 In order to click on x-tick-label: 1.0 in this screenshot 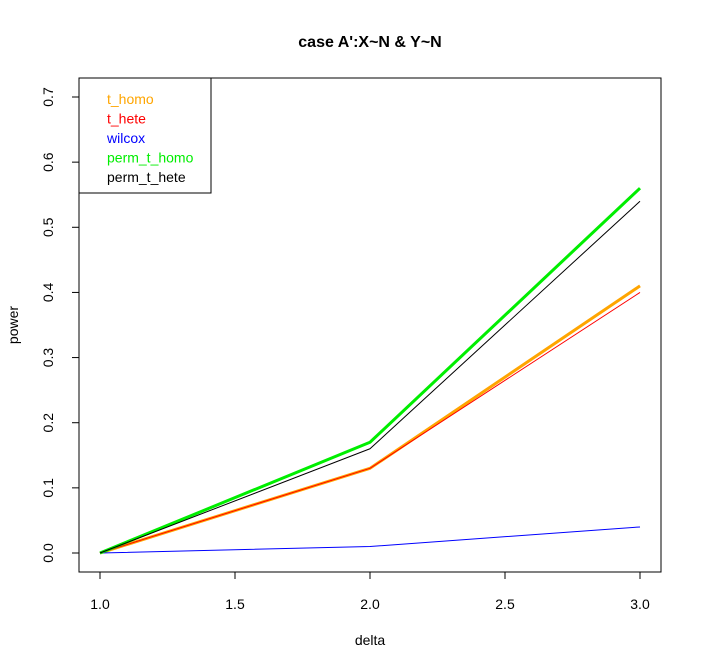, I will do `click(100, 604)`.